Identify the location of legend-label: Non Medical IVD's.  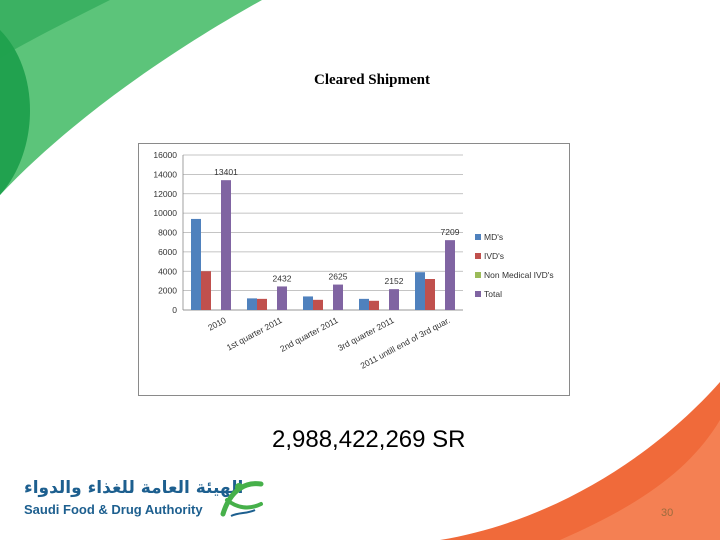
(519, 275).